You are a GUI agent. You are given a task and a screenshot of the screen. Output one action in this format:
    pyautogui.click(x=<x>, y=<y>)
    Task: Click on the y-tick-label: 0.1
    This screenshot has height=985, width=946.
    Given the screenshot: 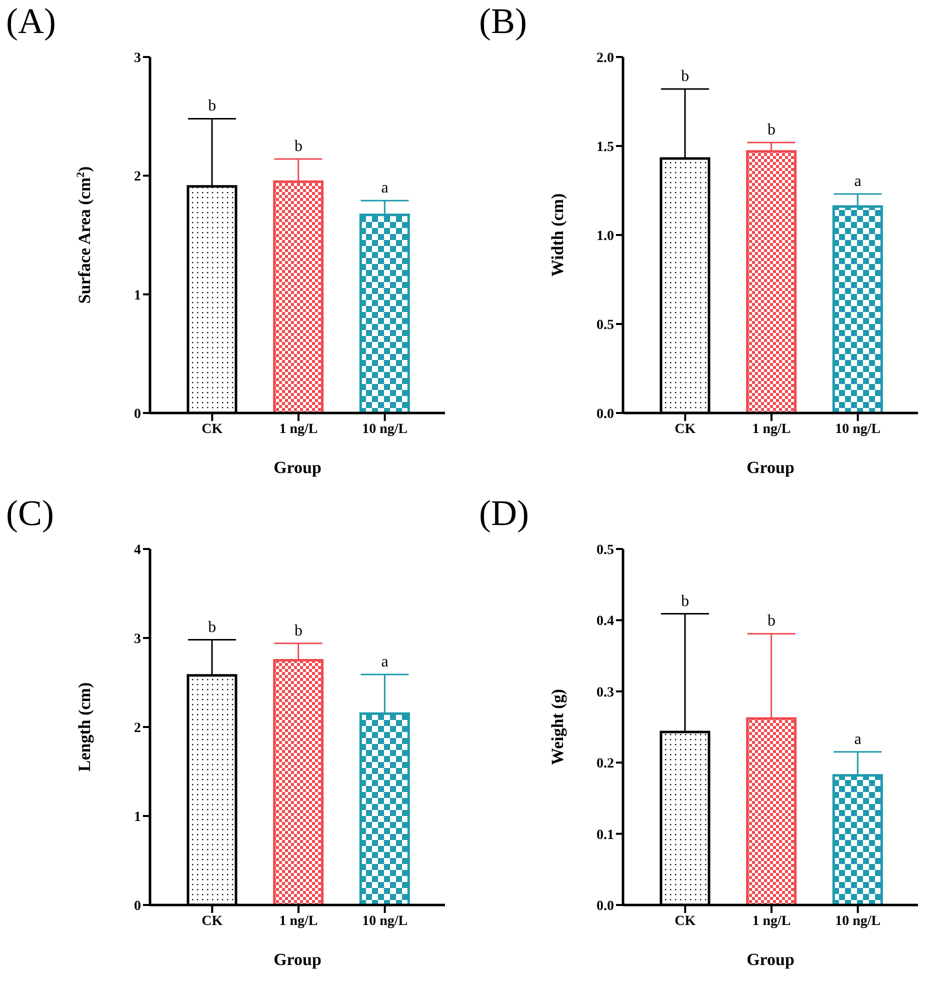 What is the action you would take?
    pyautogui.click(x=605, y=835)
    